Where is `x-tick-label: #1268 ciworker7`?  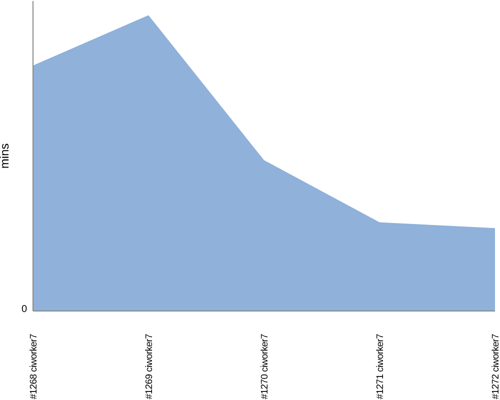 x-tick-label: #1268 ciworker7 is located at coordinates (34, 367).